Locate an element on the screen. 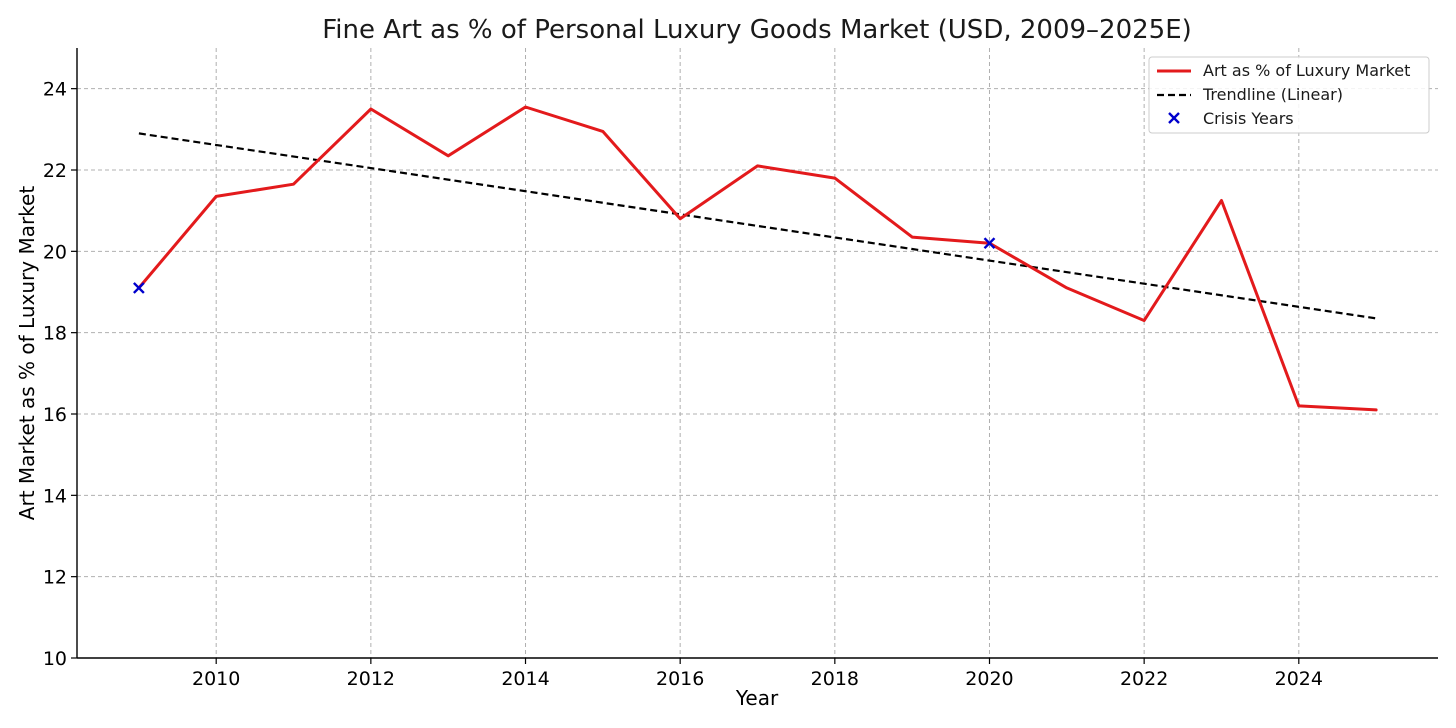 The width and height of the screenshot is (1456, 728). legend-label-trendline: Trendline (Linear) is located at coordinates (1272, 94).